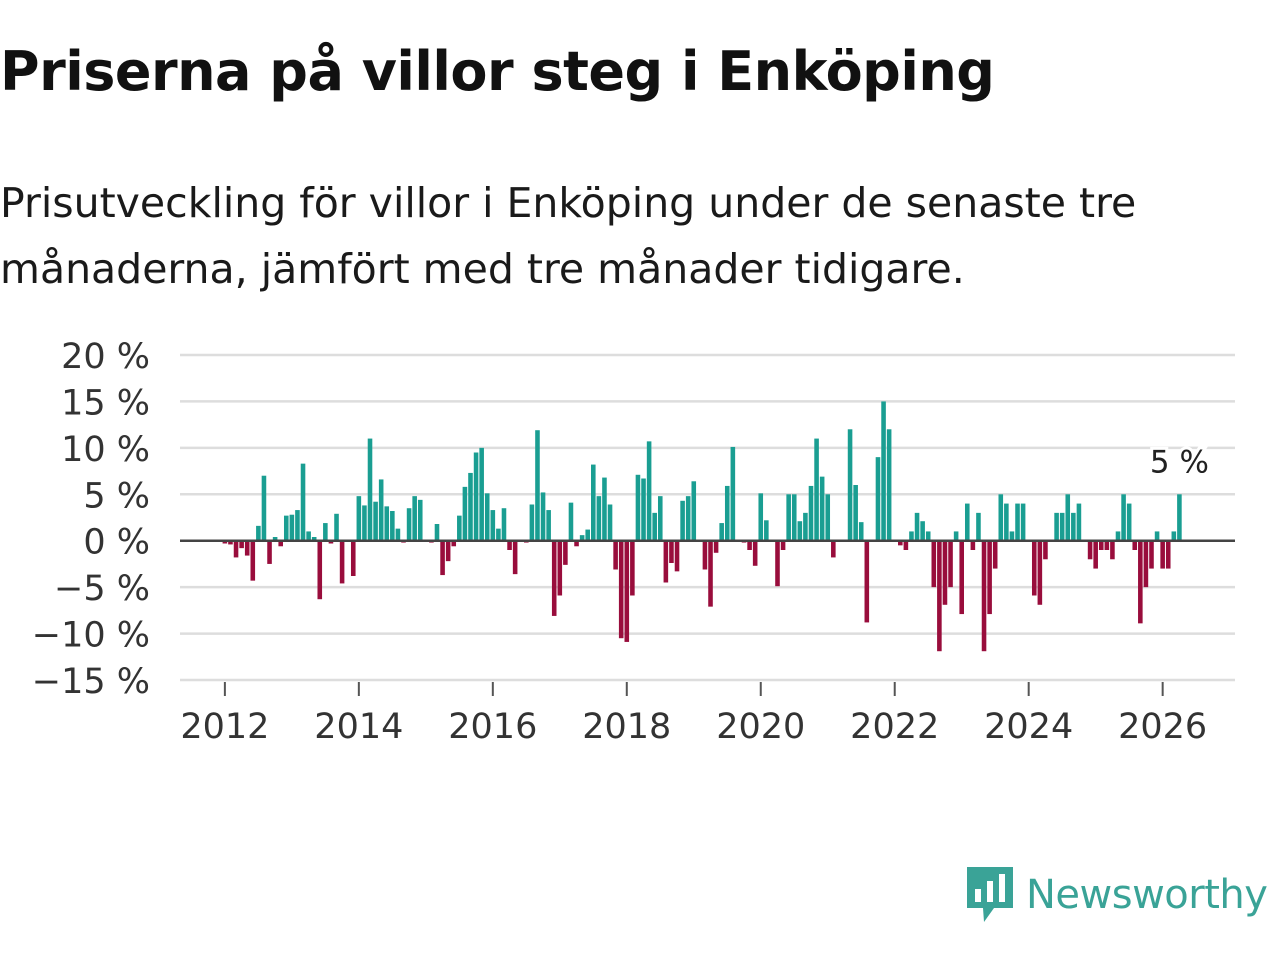 The width and height of the screenshot is (1280, 960). What do you see at coordinates (760, 727) in the screenshot?
I see `x-tick-label: 2020` at bounding box center [760, 727].